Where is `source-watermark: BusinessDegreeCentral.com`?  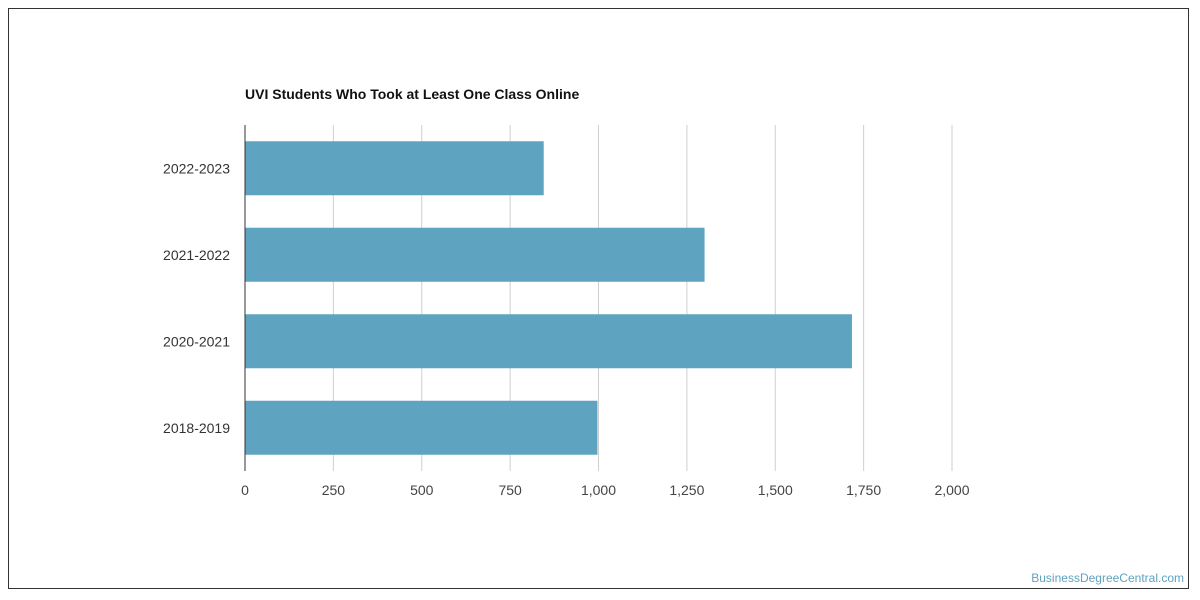 source-watermark: BusinessDegreeCentral.com is located at coordinates (1107, 578).